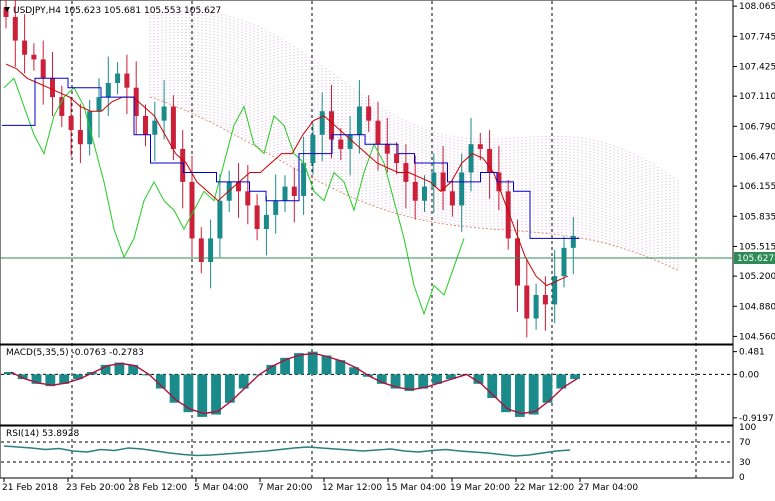 This screenshot has width=775, height=501. I want to click on time-label-6: 15 Mar 04:00, so click(416, 488).